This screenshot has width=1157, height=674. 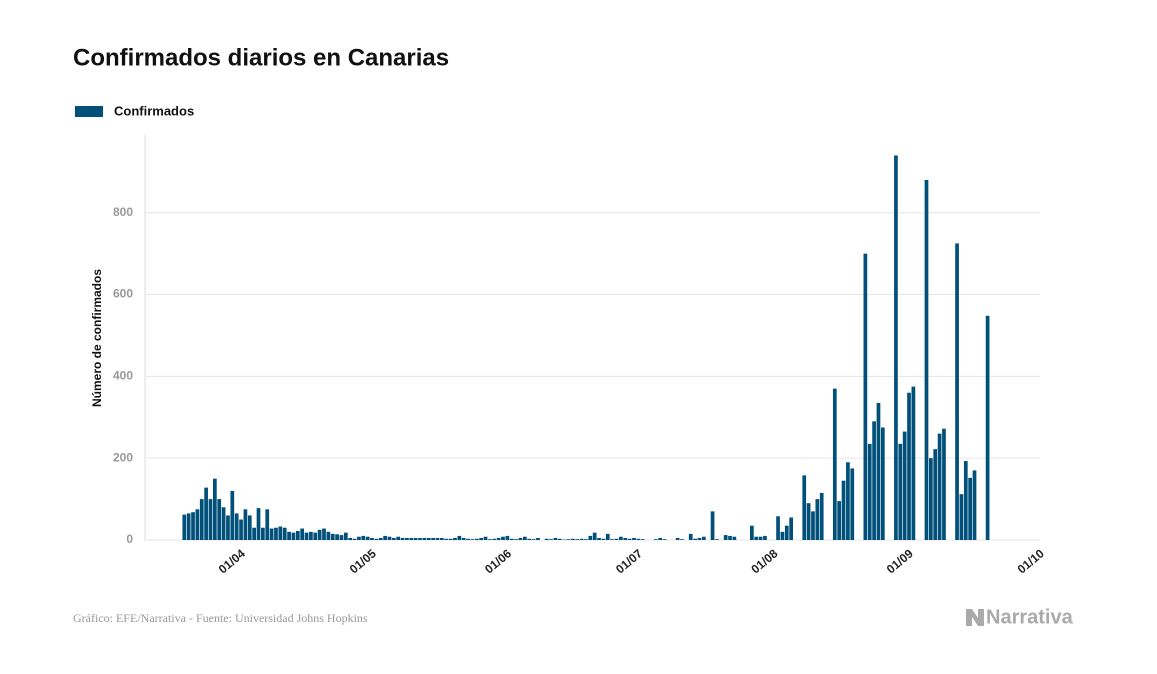 What do you see at coordinates (498, 561) in the screenshot?
I see `x-tick-label: 01/06` at bounding box center [498, 561].